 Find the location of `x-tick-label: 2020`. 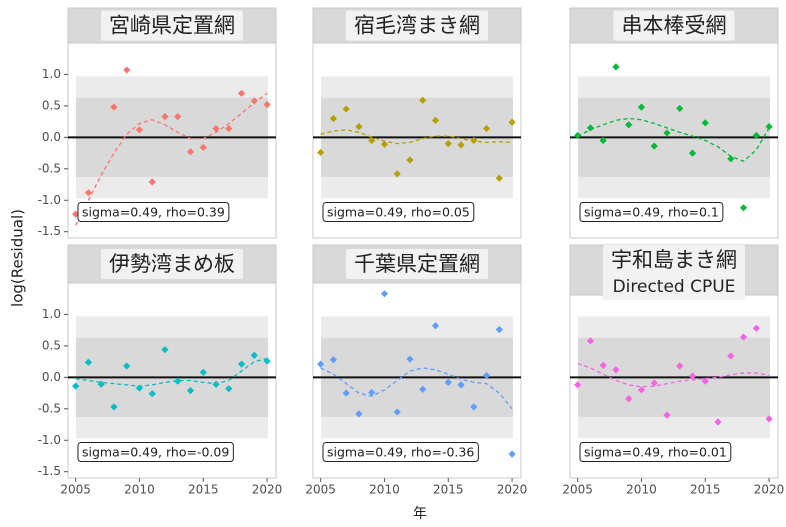

x-tick-label: 2020 is located at coordinates (512, 490).